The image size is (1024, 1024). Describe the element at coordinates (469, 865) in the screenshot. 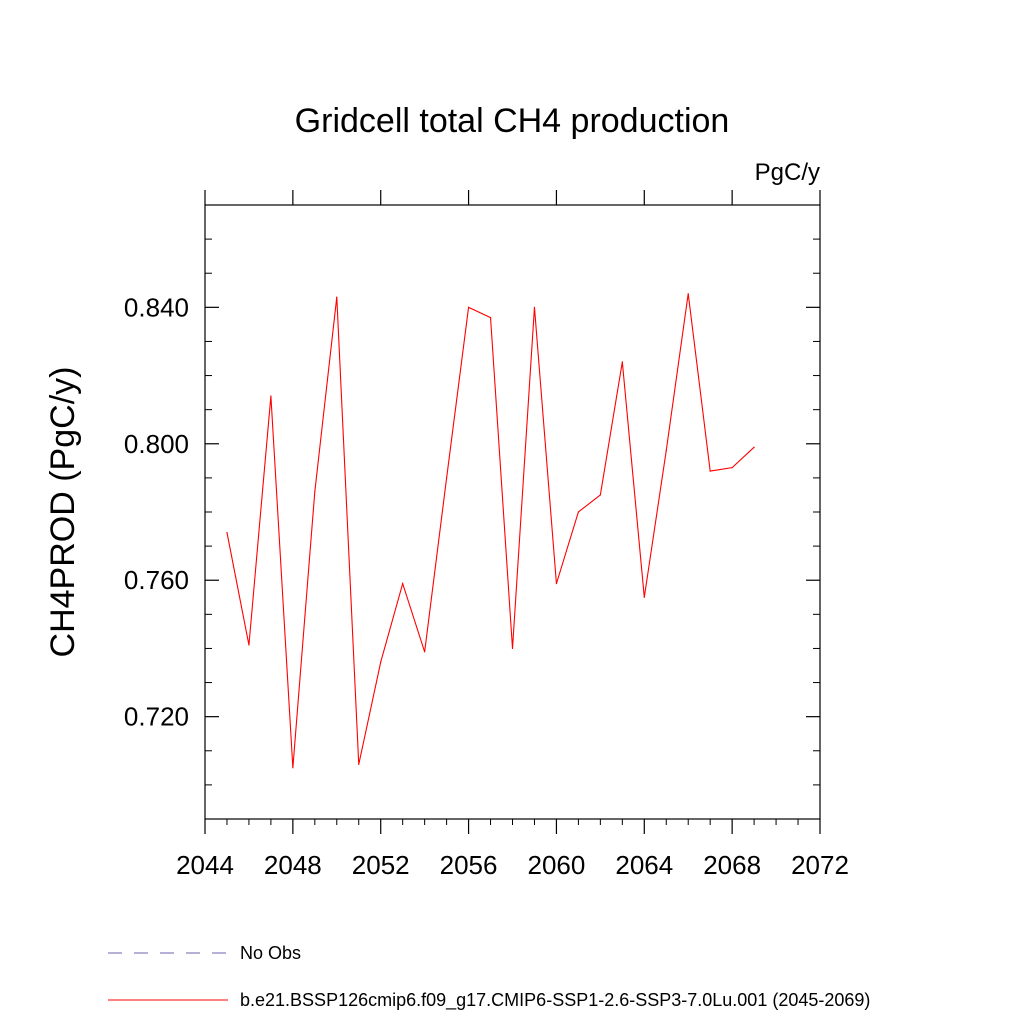

I see `x-tick-label: 2056` at that location.